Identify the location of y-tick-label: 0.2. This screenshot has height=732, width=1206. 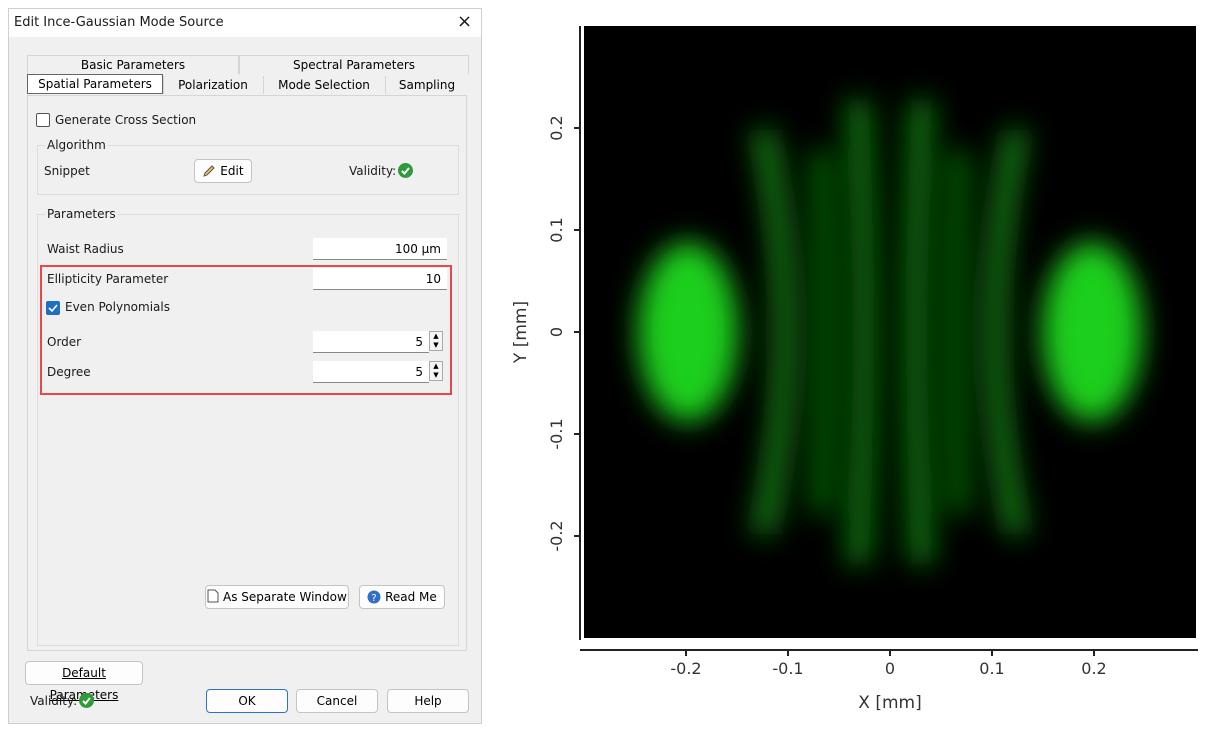
(556, 127).